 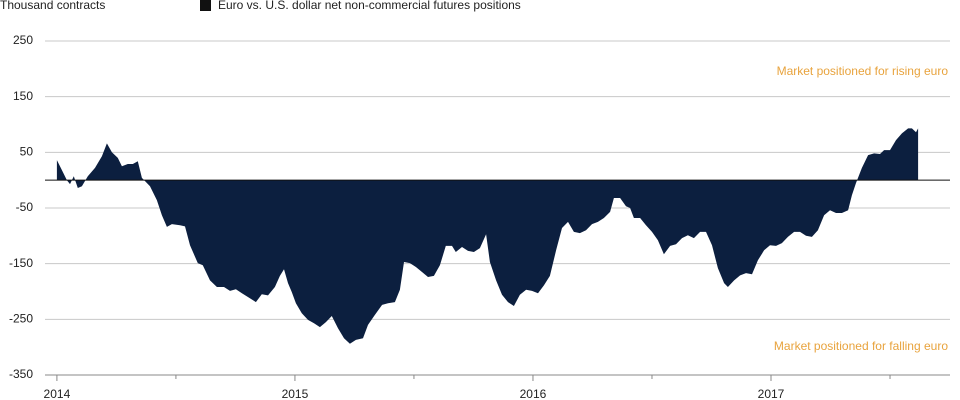 I want to click on y-tick-label: -50, so click(x=25, y=207).